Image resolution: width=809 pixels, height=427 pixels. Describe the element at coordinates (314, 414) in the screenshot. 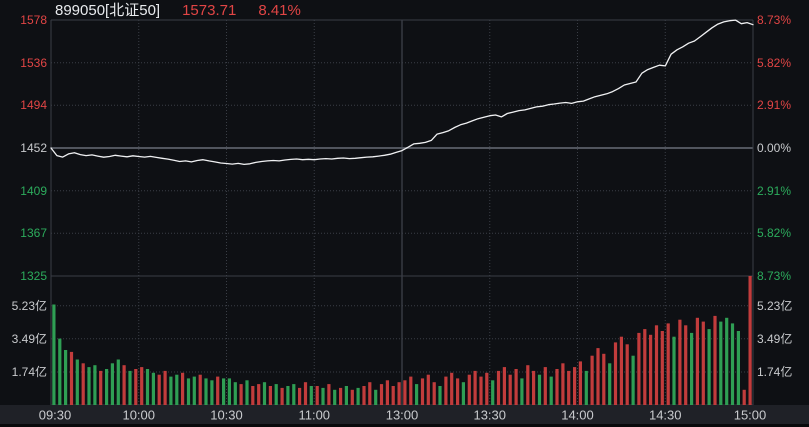

I see `time-axis-label: 11:00` at that location.